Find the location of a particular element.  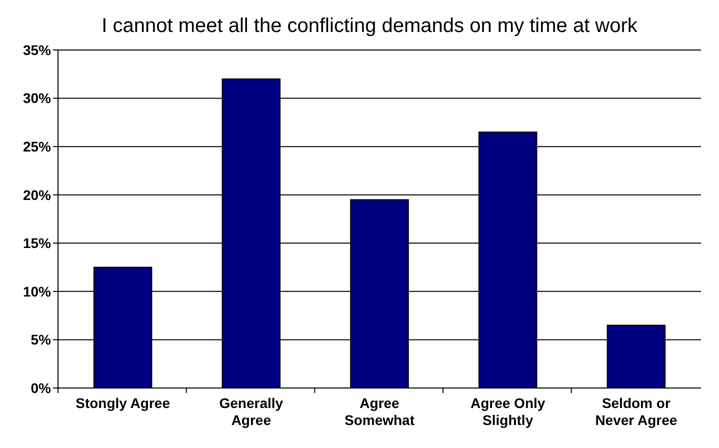

y-tick-label: 35% is located at coordinates (37, 50).